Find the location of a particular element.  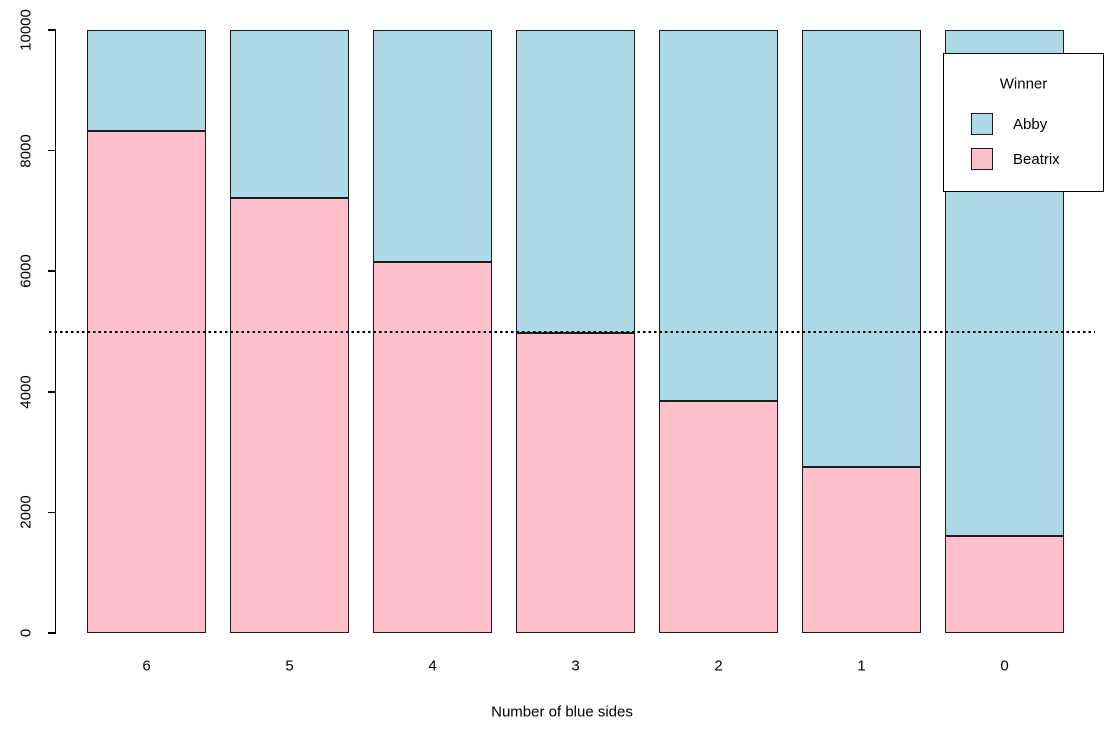

legend-entry-abby: Abby is located at coordinates (1009, 124).